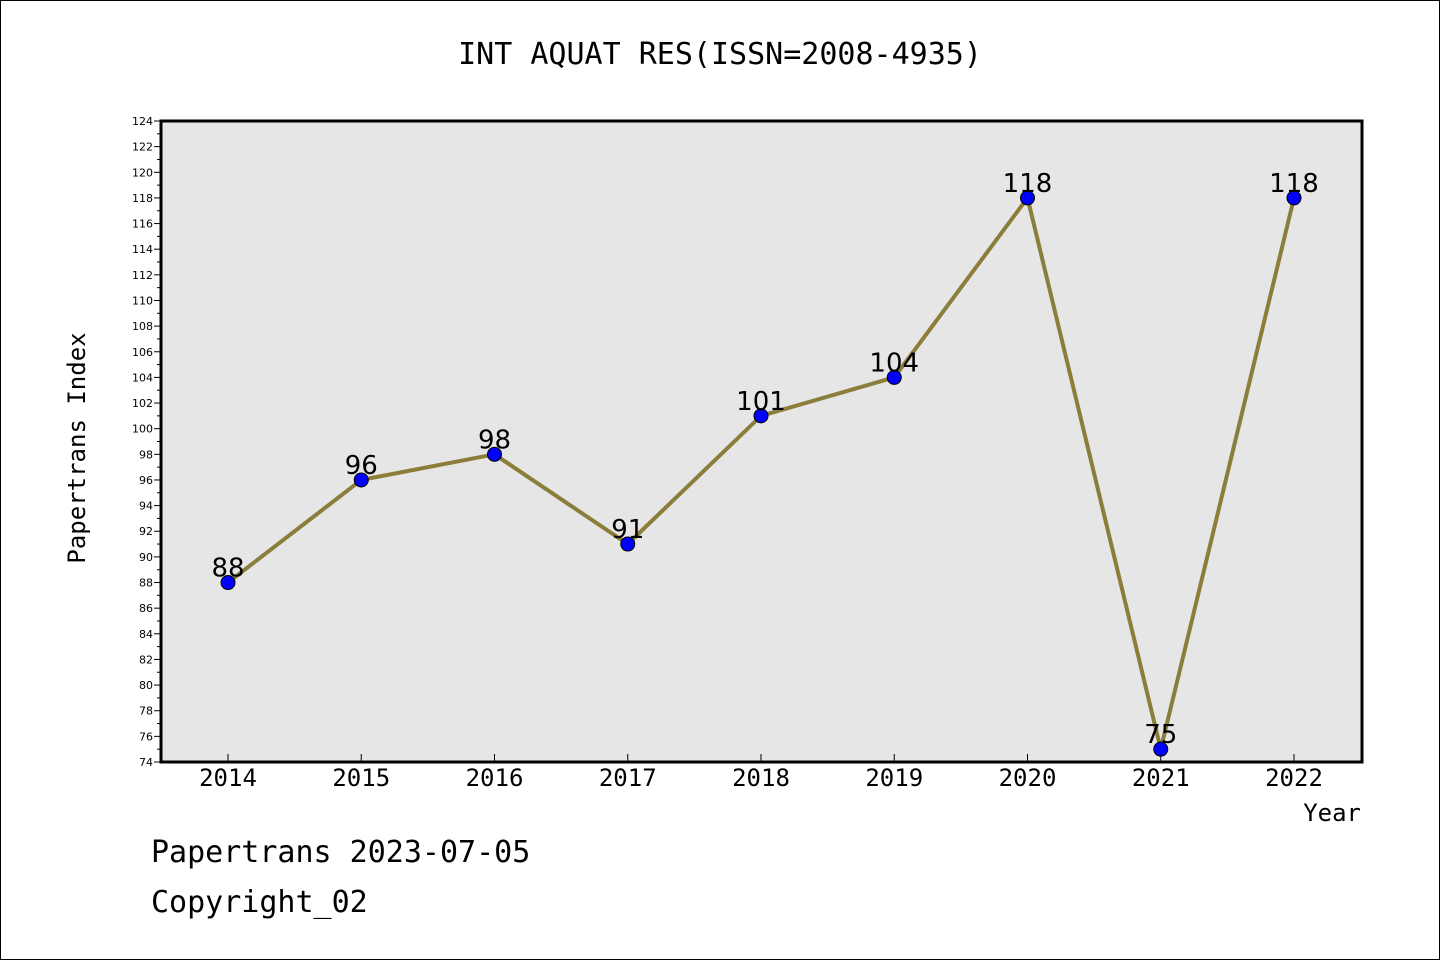 This screenshot has width=1440, height=960. What do you see at coordinates (146, 762) in the screenshot?
I see `y-tick-label: 74` at bounding box center [146, 762].